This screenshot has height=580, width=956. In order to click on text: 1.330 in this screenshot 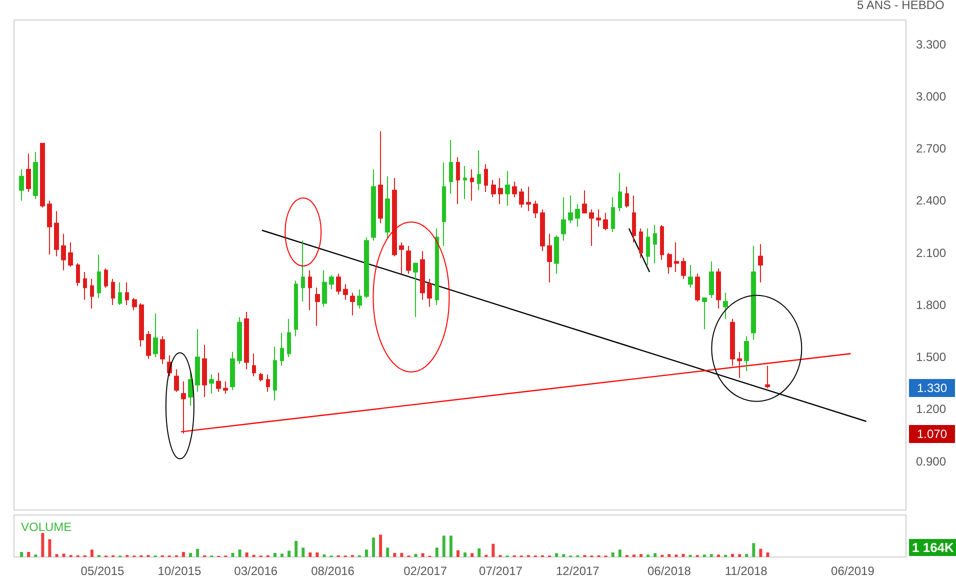, I will do `click(932, 388)`.